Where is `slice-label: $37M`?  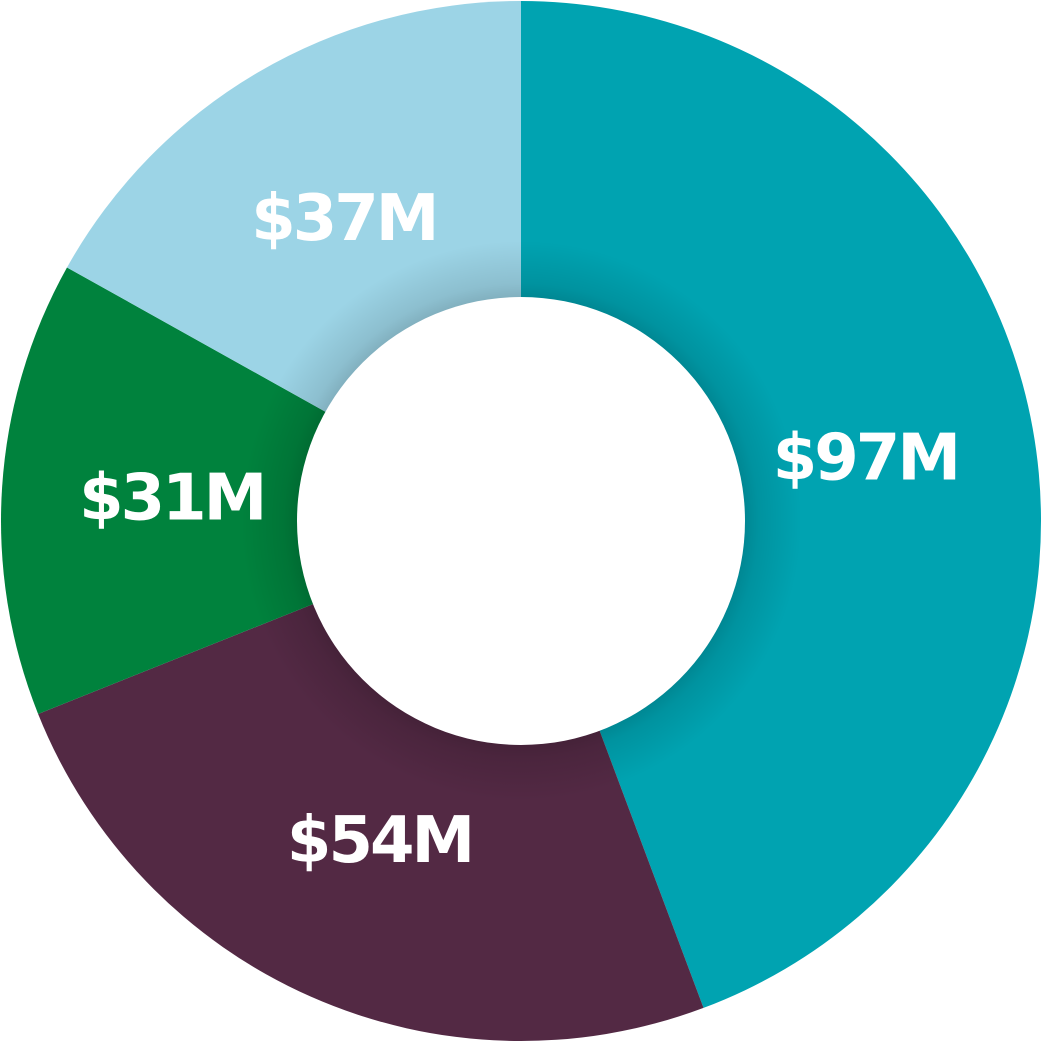
slice-label: $37M is located at coordinates (343, 219).